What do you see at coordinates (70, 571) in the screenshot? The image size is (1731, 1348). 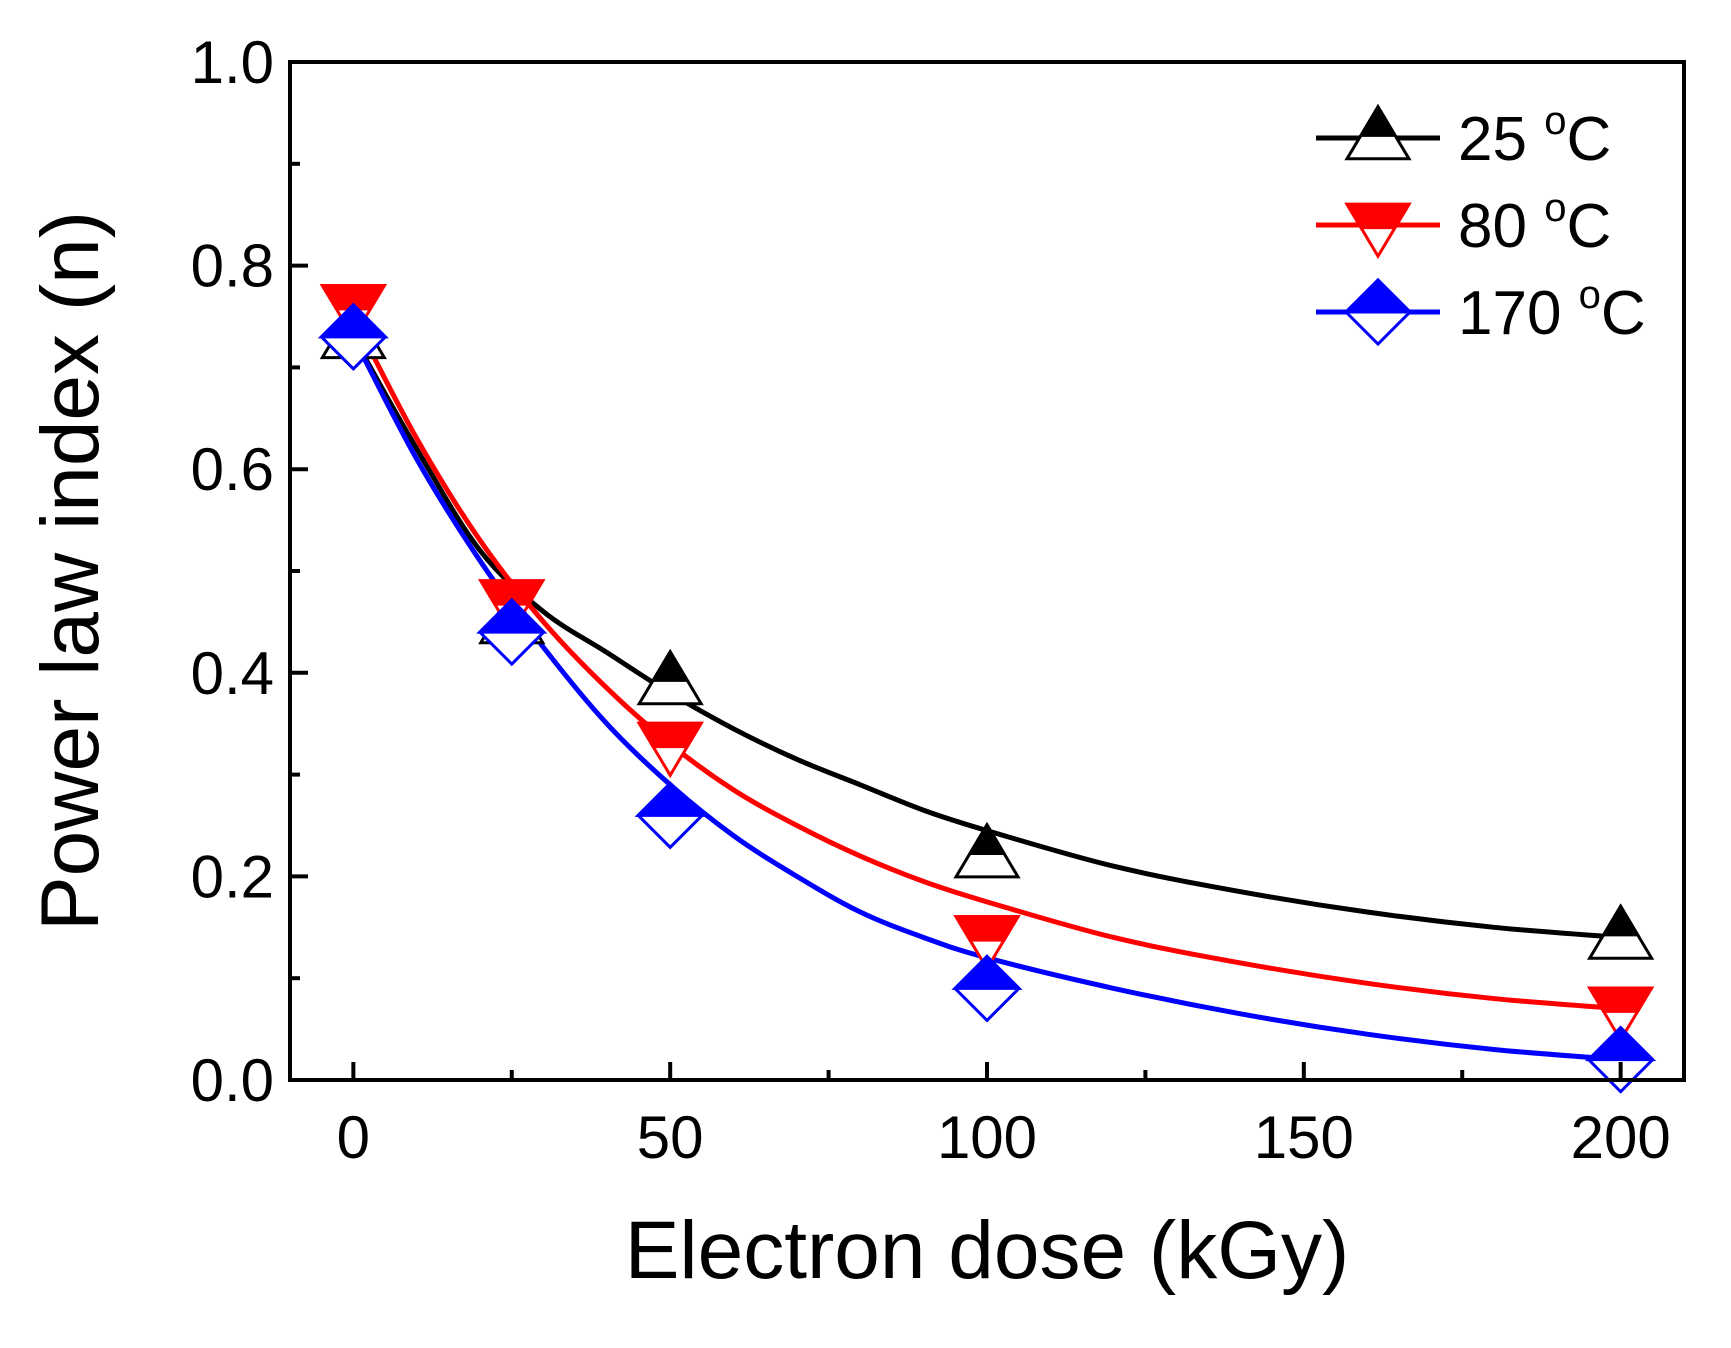 I see `y-axis-label: Power law index (n)` at bounding box center [70, 571].